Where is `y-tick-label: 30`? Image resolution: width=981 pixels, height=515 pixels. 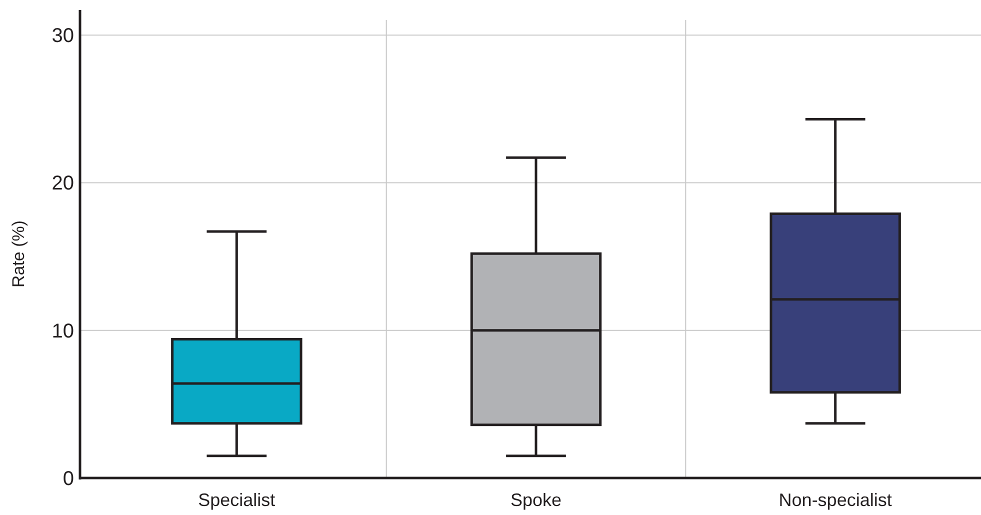
y-tick-label: 30 is located at coordinates (63, 36).